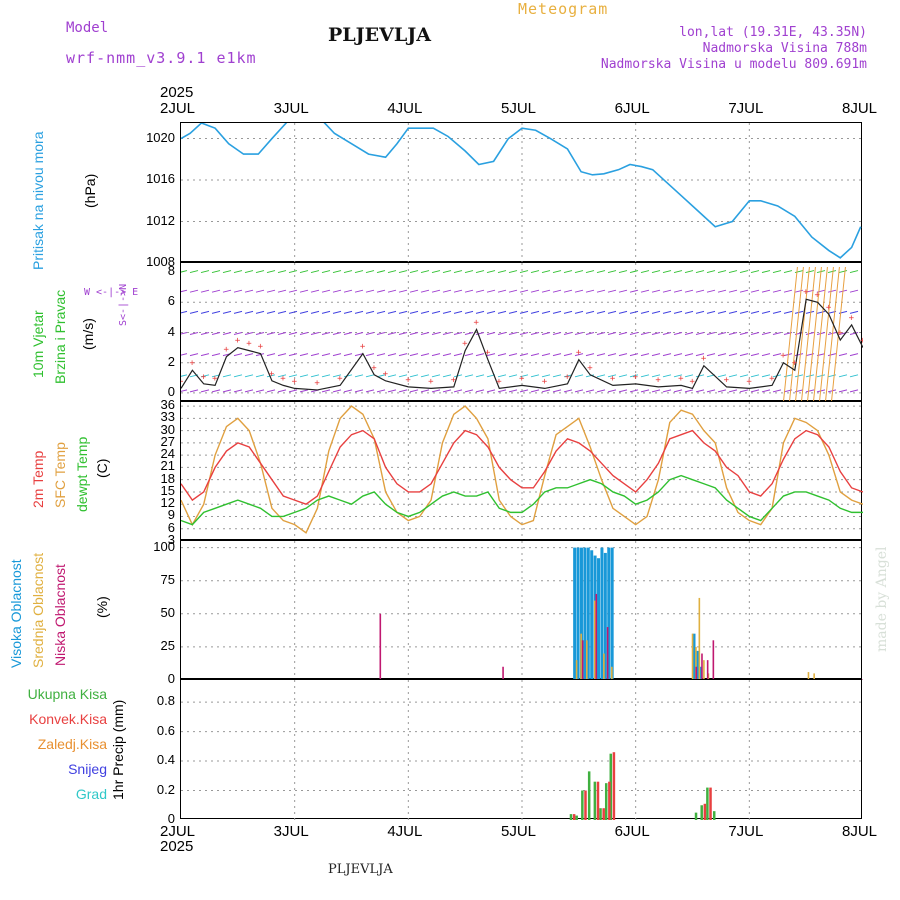 The image size is (900, 900). Describe the element at coordinates (102, 607) in the screenshot. I see `cloud-unit: (%)` at that location.